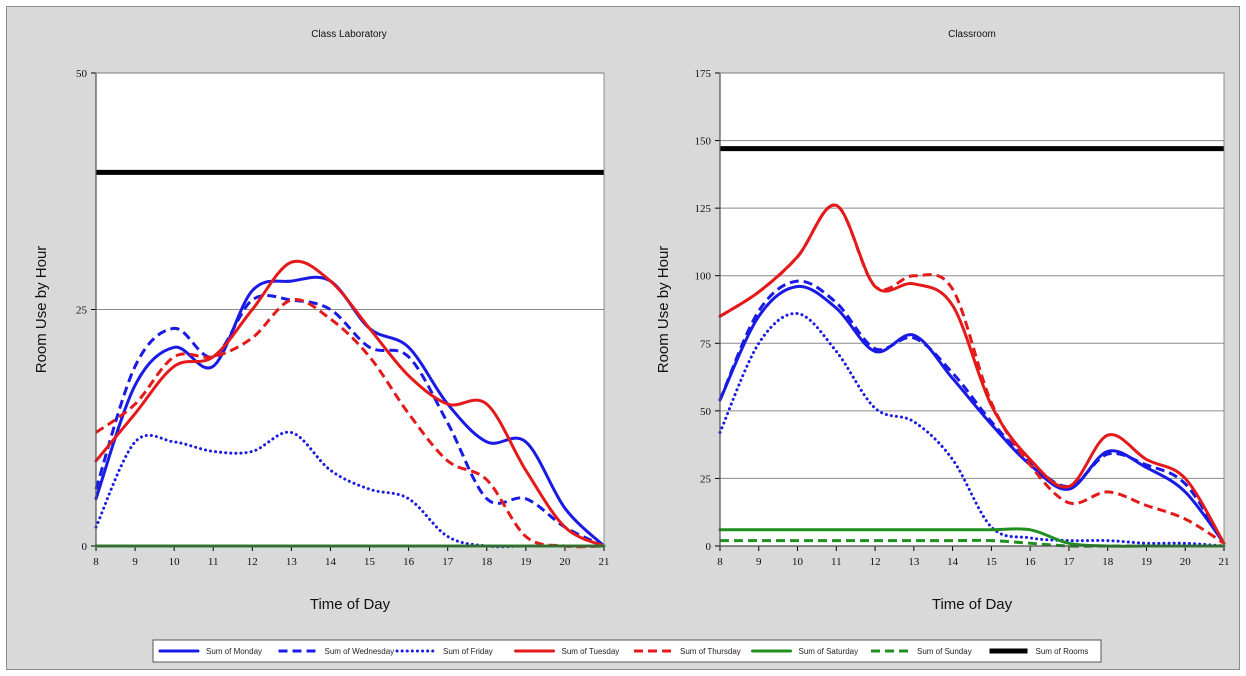 Image resolution: width=1246 pixels, height=676 pixels. Describe the element at coordinates (703, 142) in the screenshot. I see `panel-2-y-tick-label: 150` at that location.